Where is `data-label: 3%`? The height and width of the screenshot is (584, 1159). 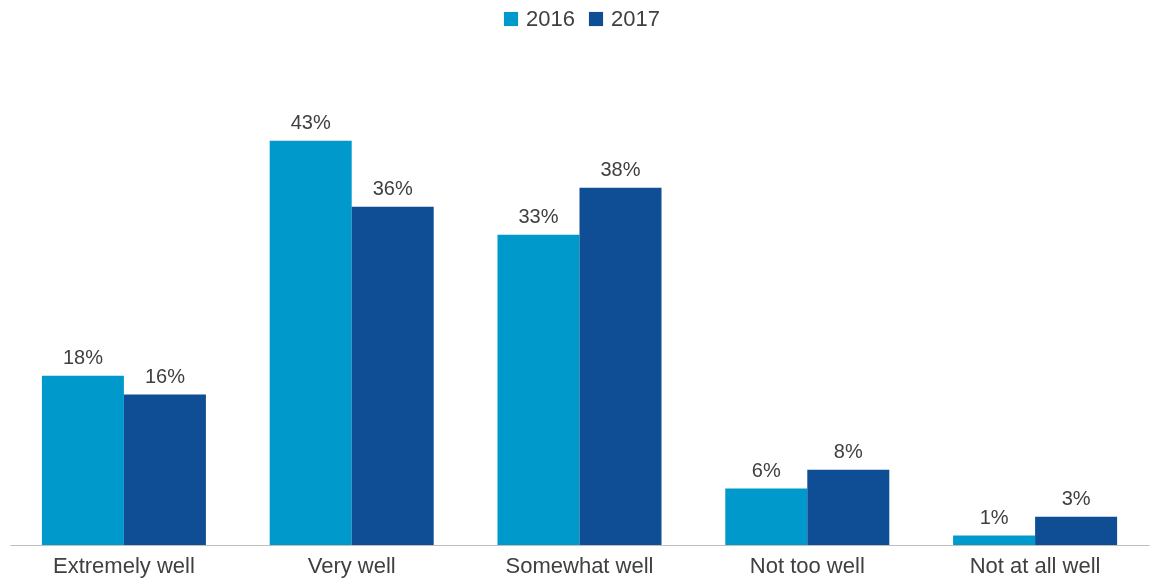
data-label: 3% is located at coordinates (1076, 497).